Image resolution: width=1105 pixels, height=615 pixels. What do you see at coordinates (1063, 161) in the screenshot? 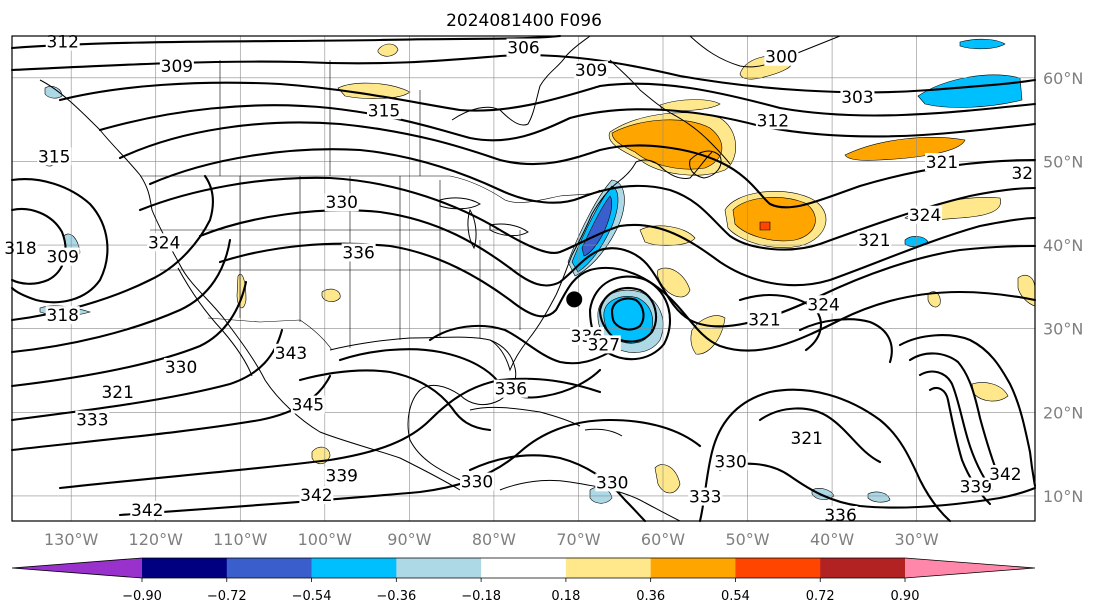
I see `latitude-label: 50°N` at bounding box center [1063, 161].